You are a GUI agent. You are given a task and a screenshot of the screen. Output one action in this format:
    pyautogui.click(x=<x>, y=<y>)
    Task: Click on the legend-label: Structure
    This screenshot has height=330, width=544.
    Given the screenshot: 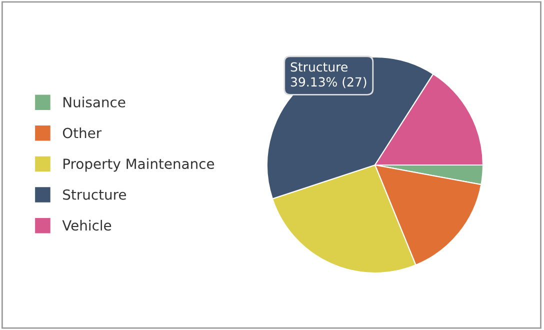 What is the action you would take?
    pyautogui.click(x=94, y=194)
    